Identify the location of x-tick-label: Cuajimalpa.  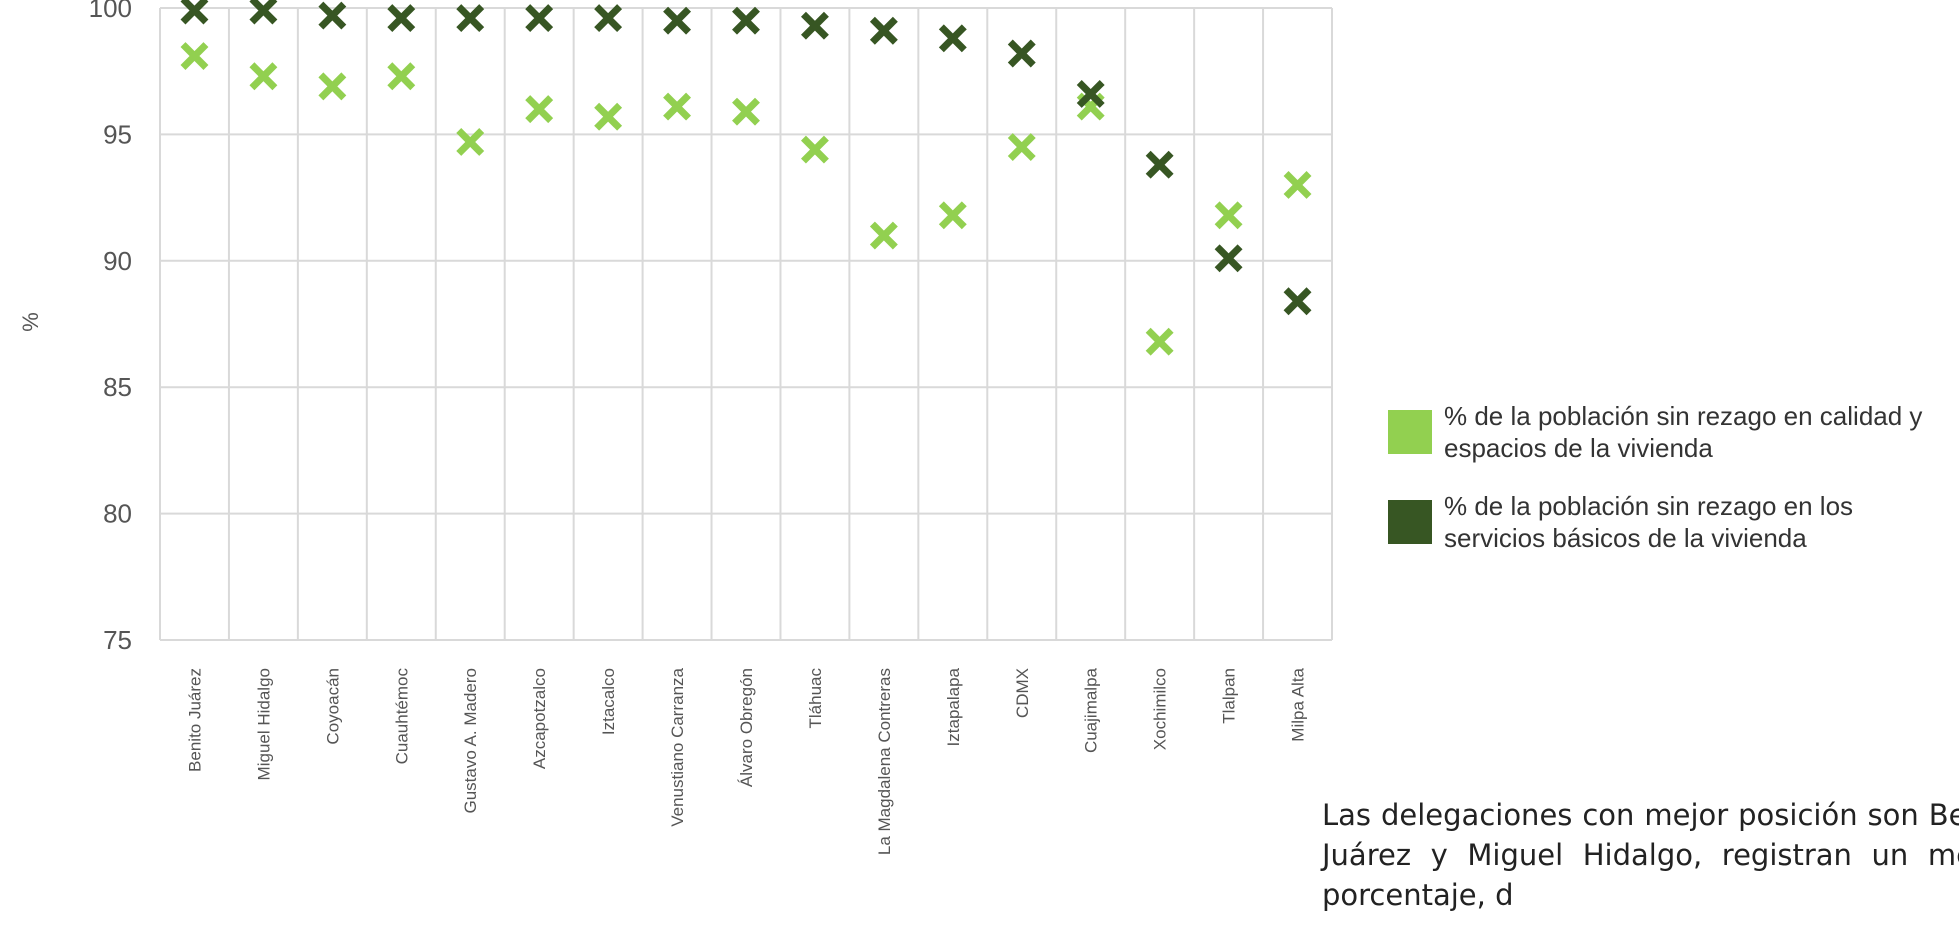
(1091, 710).